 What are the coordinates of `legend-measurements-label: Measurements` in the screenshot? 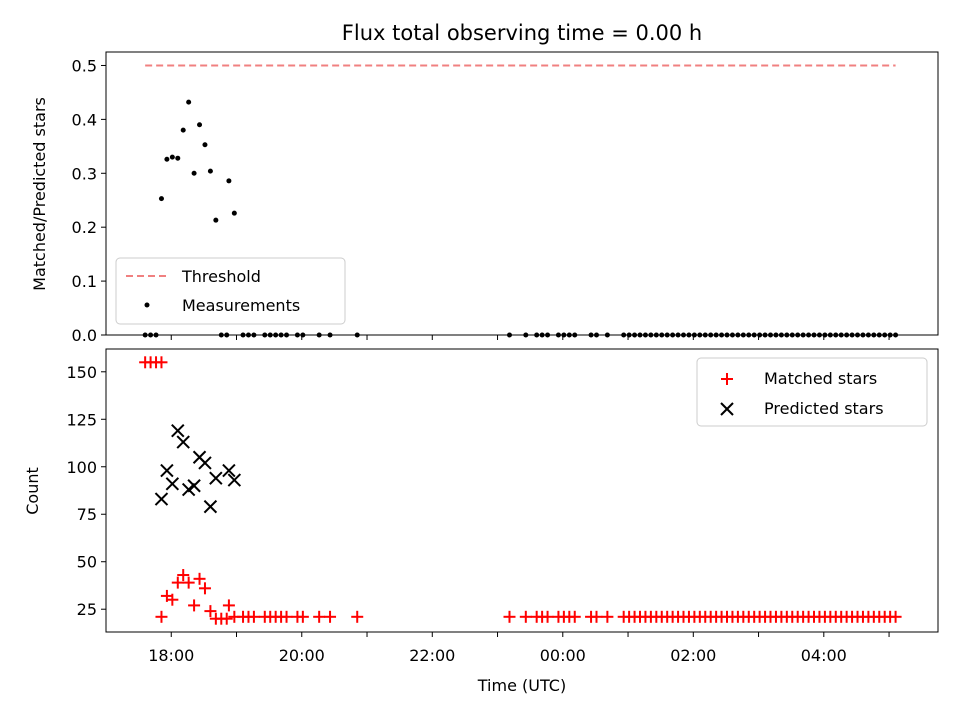 It's located at (241, 305).